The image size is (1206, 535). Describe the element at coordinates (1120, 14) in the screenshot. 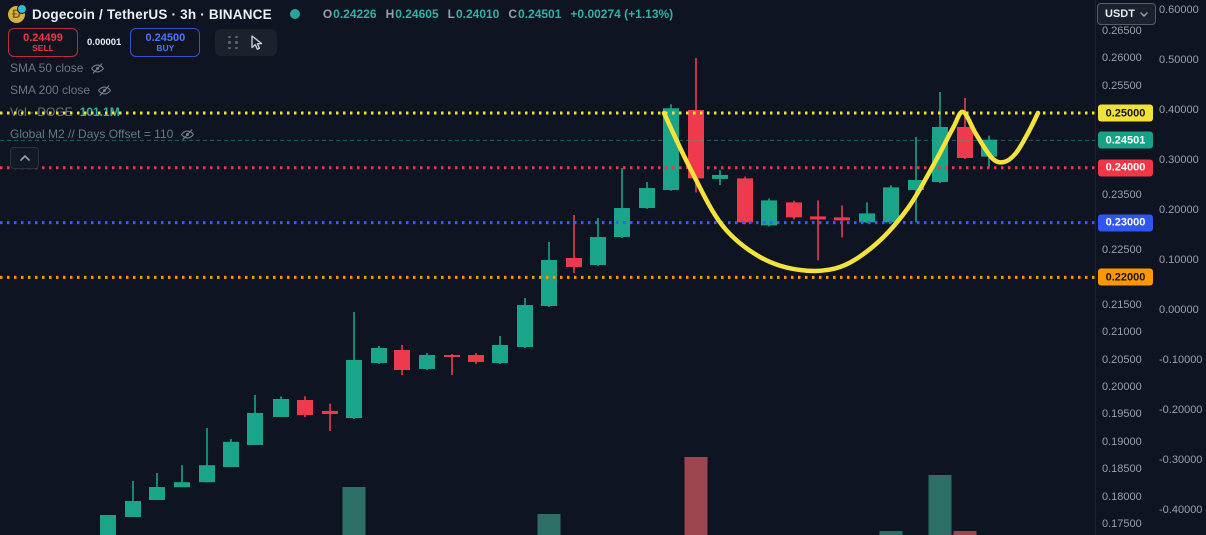

I see `currency-label: USDT` at that location.